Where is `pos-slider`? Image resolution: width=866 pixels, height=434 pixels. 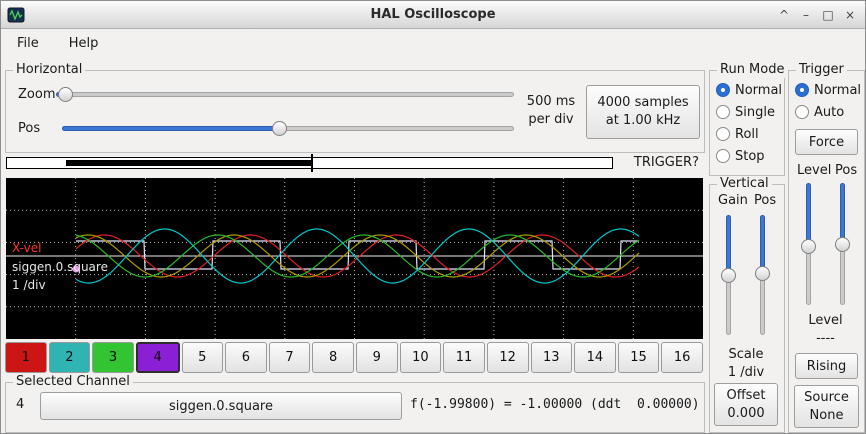 pos-slider is located at coordinates (288, 128).